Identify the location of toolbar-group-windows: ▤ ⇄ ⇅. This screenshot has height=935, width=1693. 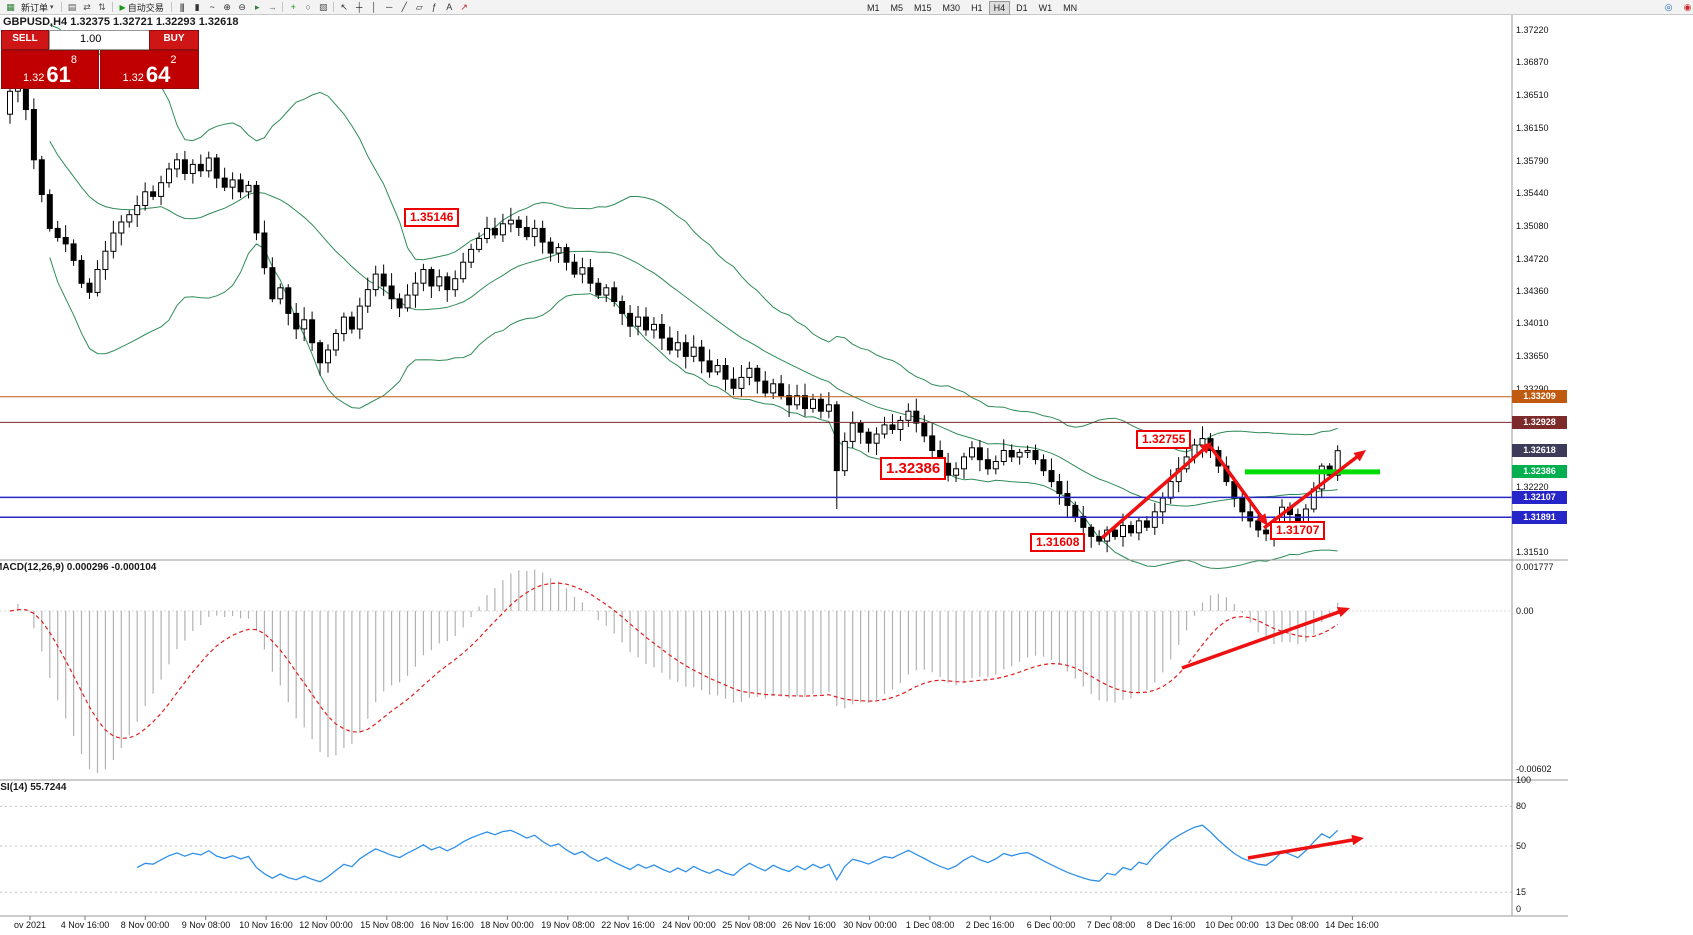
(87, 7).